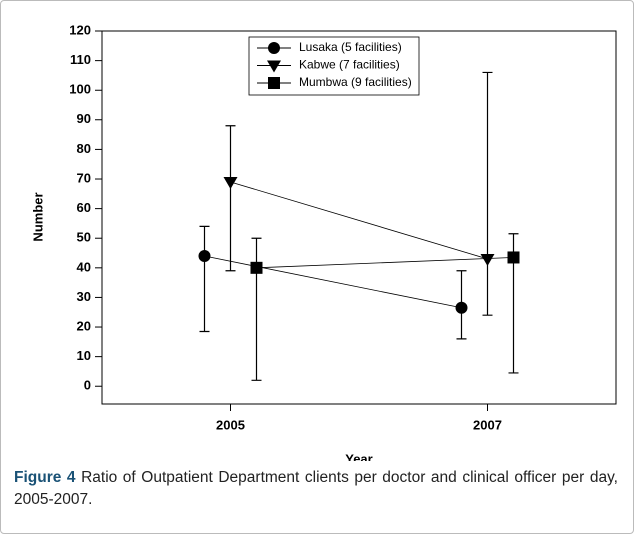  Describe the element at coordinates (84, 207) in the screenshot. I see `y-tick-label: 60` at that location.